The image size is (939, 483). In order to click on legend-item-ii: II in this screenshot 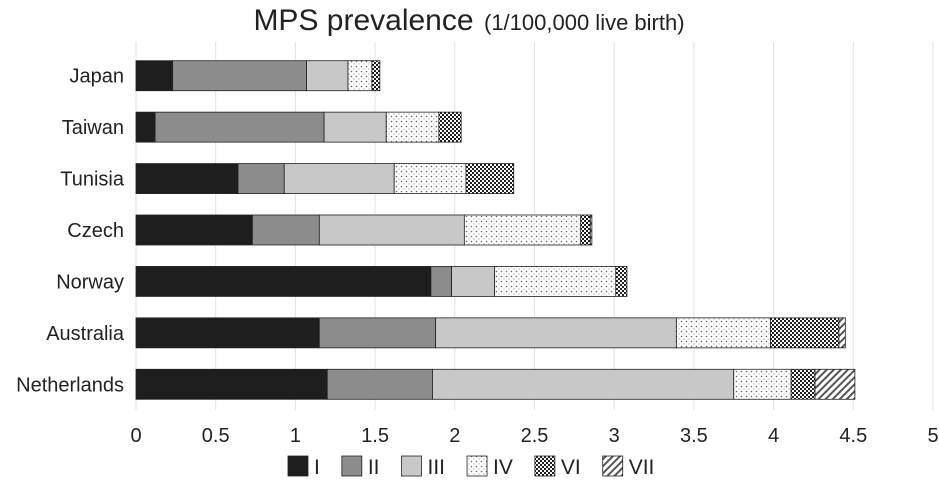, I will do `click(360, 467)`.